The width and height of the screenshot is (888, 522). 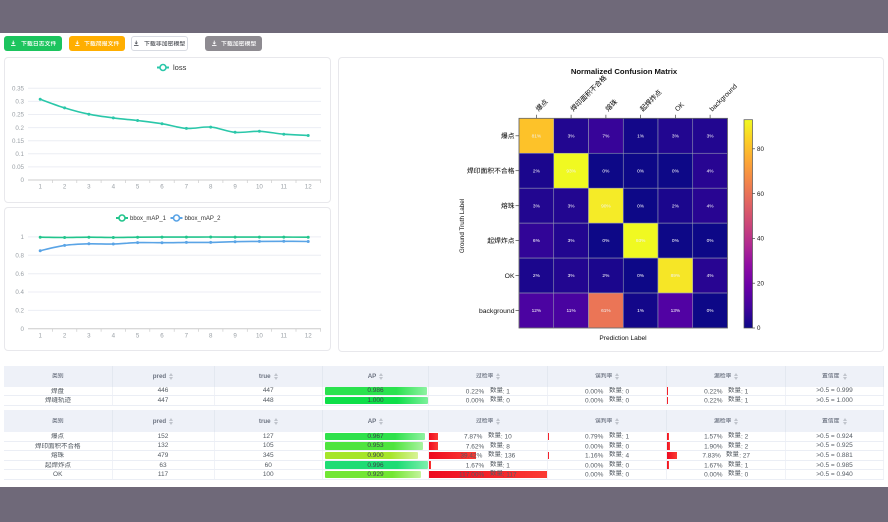 What do you see at coordinates (148, 219) in the screenshot?
I see `svg-text: bbox_mAP_1` at bounding box center [148, 219].